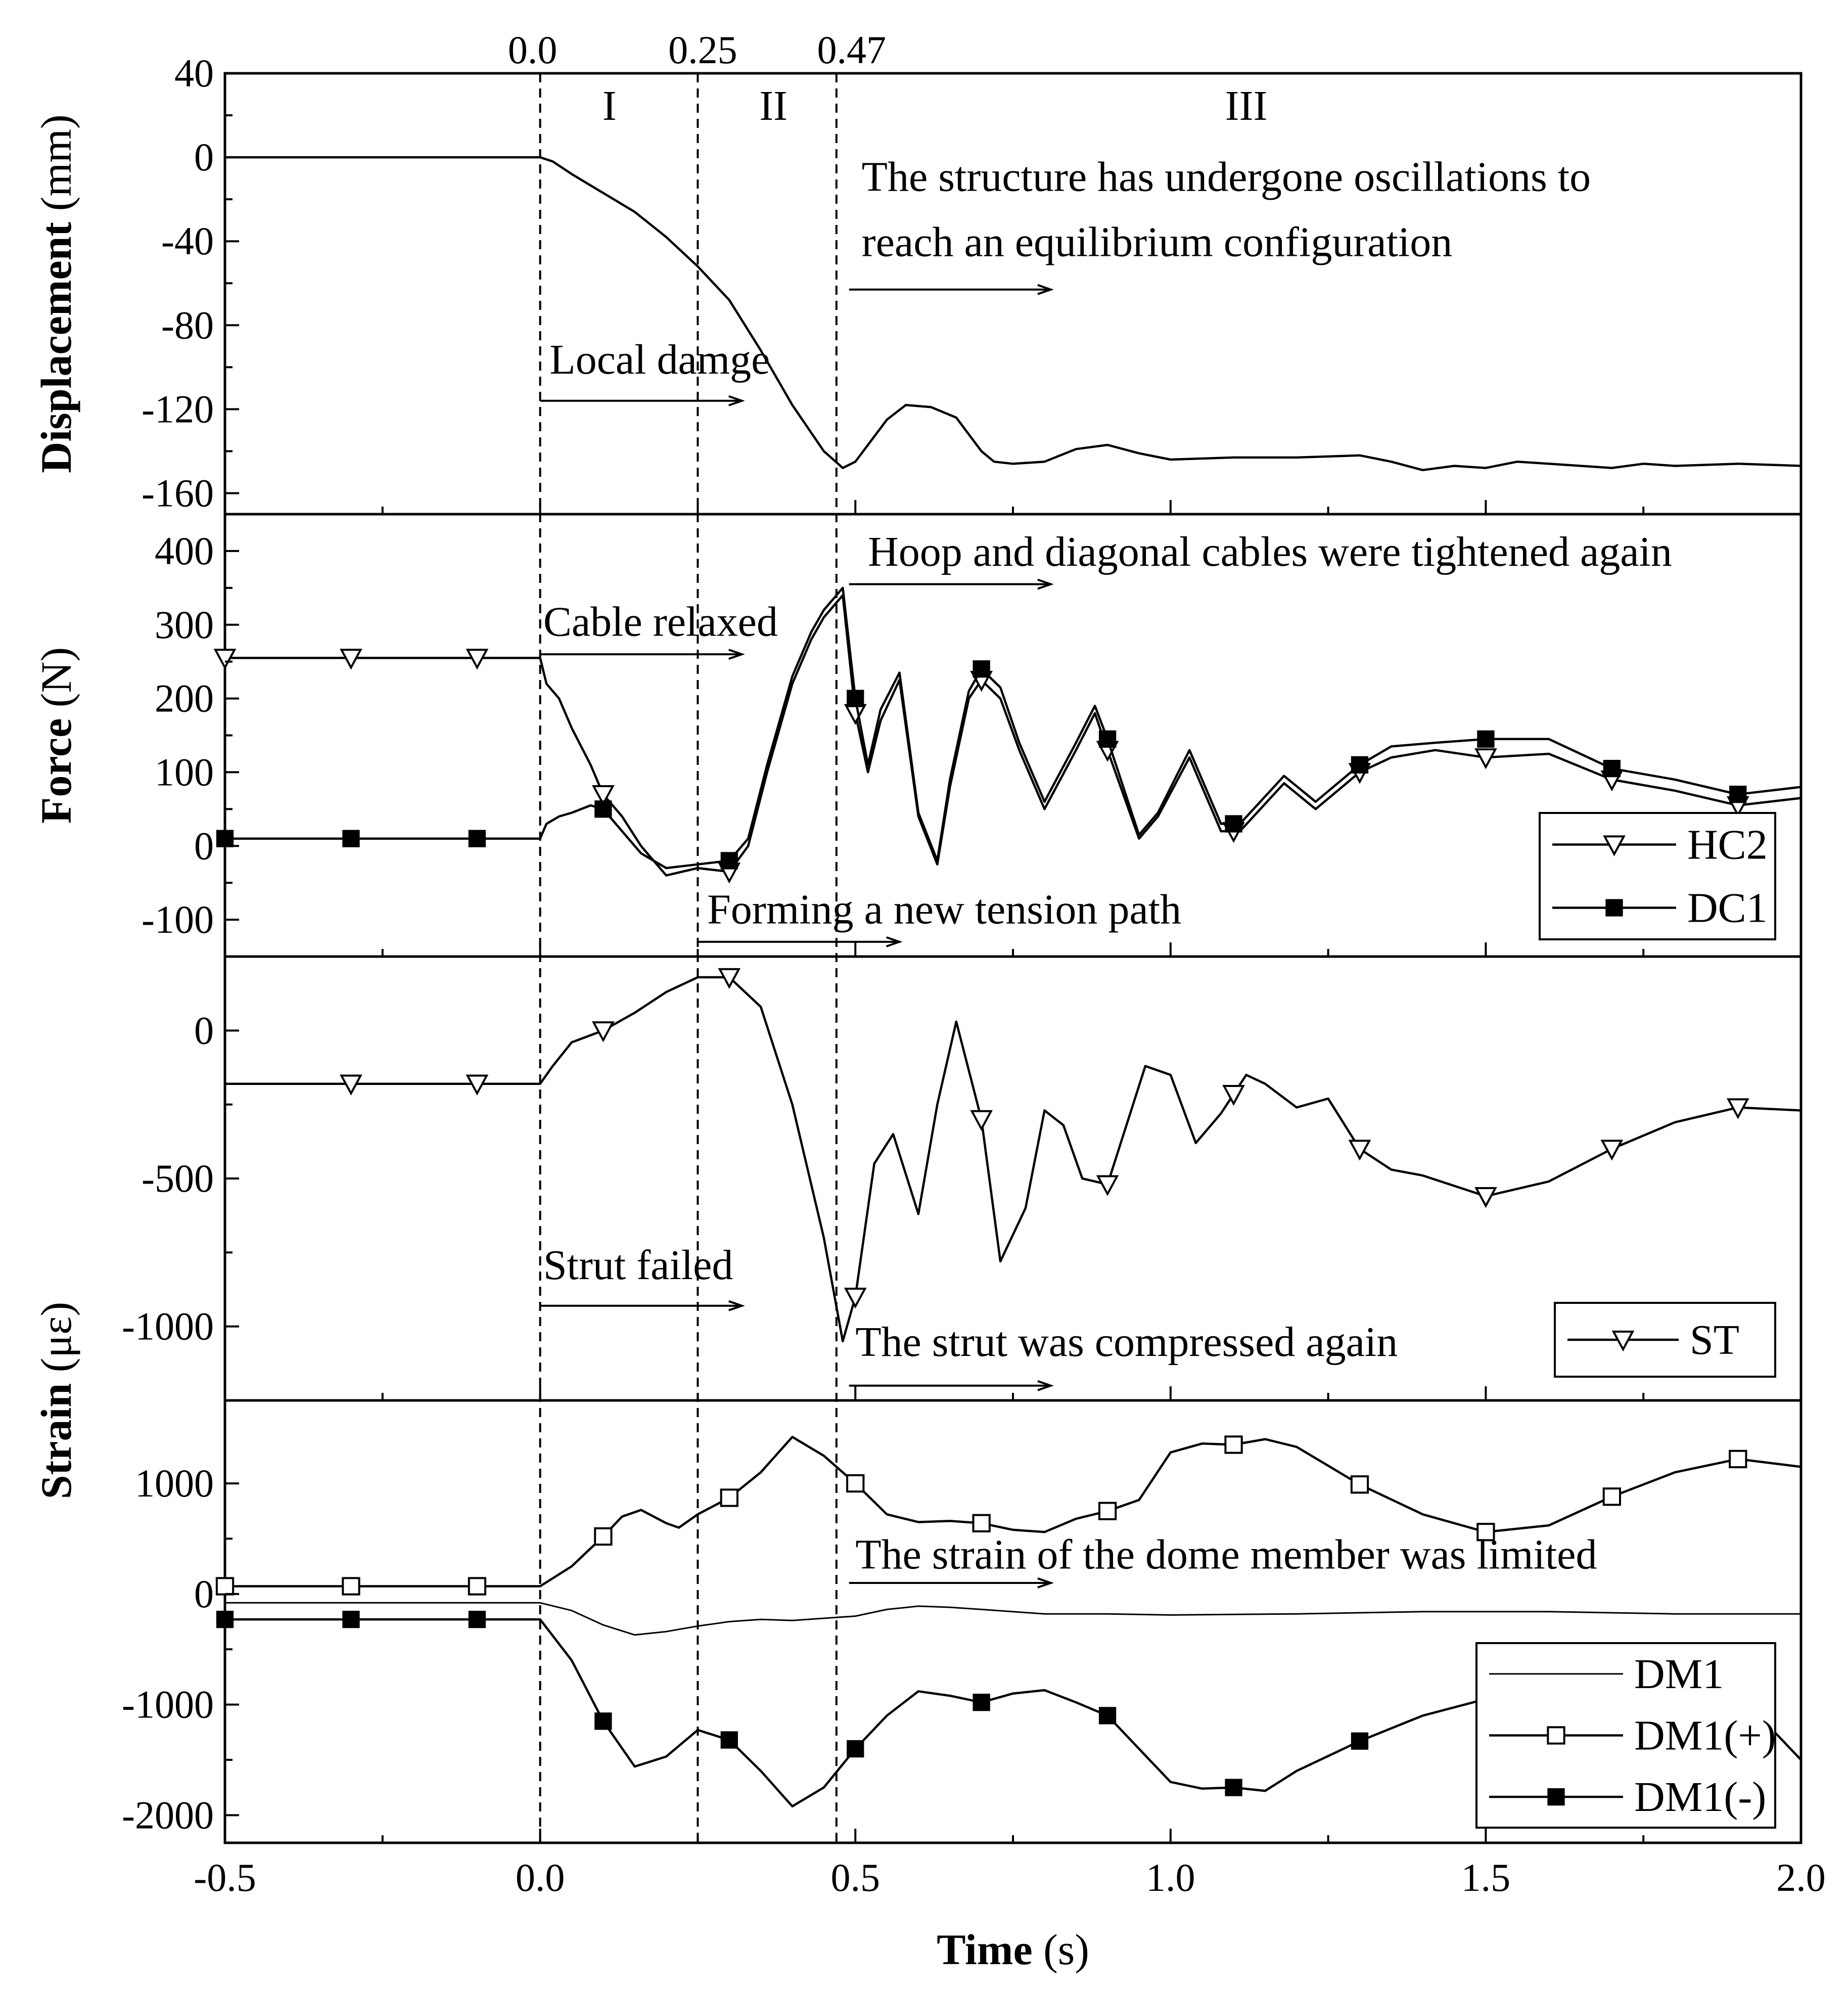 The height and width of the screenshot is (1996, 1848). I want to click on y-tick-label: -40, so click(187, 241).